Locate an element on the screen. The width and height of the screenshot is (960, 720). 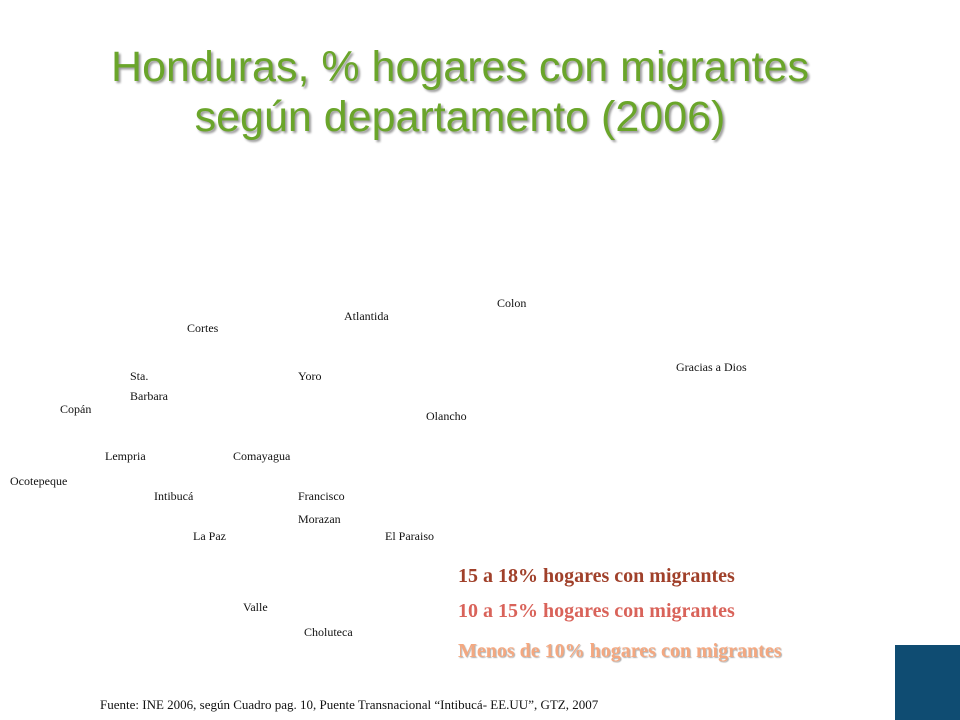
dept-label-ocotepeque: Ocotepeque is located at coordinates (39, 481).